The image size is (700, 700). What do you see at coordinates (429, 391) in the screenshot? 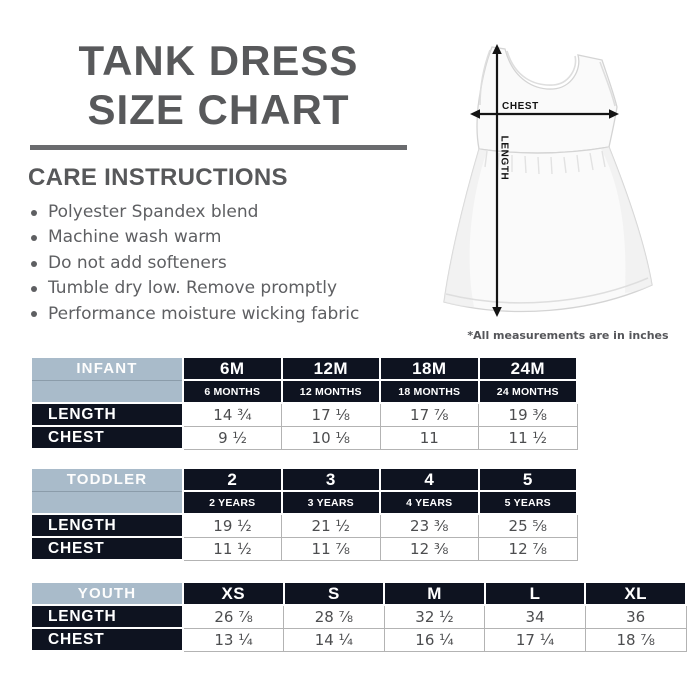
I see `size-subheader: 18 MONTHS` at bounding box center [429, 391].